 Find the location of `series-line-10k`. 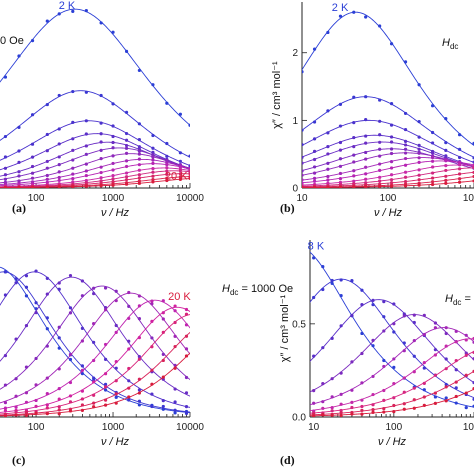

series-line-10k is located at coordinates (95, 175).